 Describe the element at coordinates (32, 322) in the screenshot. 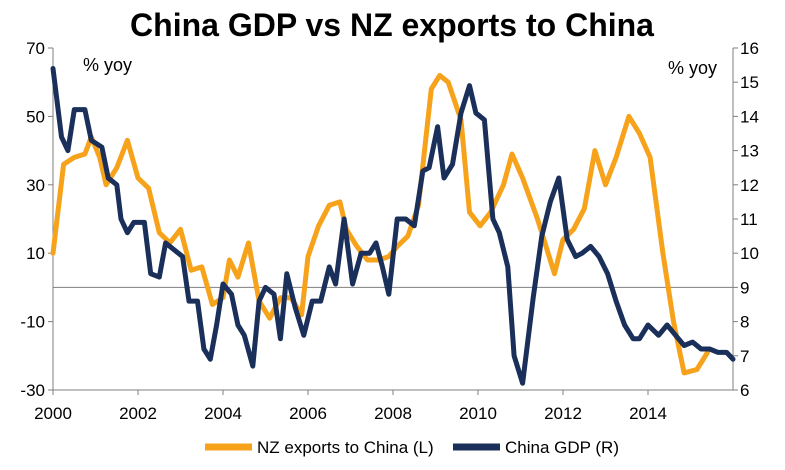

I see `left-tick-label: -10` at that location.